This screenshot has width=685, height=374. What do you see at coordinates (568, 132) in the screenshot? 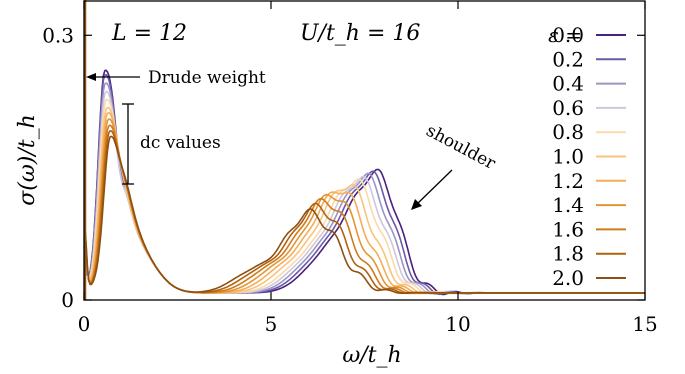
I see `legend-label: 0.8` at bounding box center [568, 132].